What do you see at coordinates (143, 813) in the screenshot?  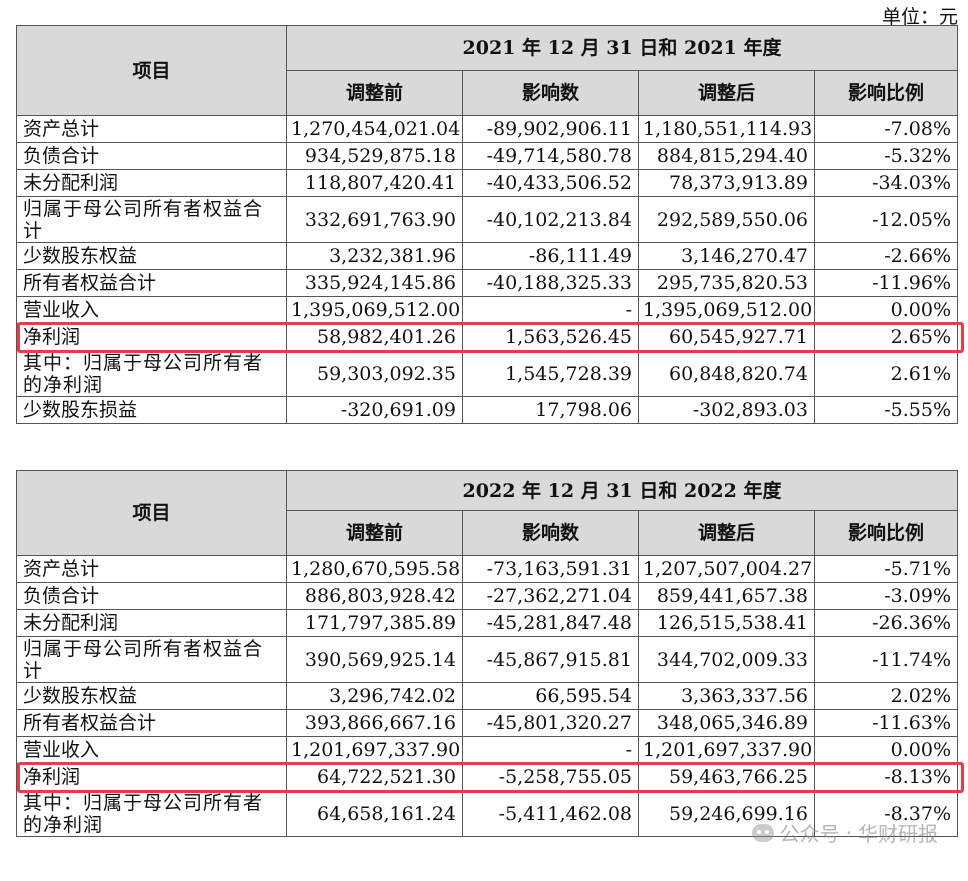 I see `row-label-text: 其中：归属于母公司所有者的净利润` at bounding box center [143, 813].